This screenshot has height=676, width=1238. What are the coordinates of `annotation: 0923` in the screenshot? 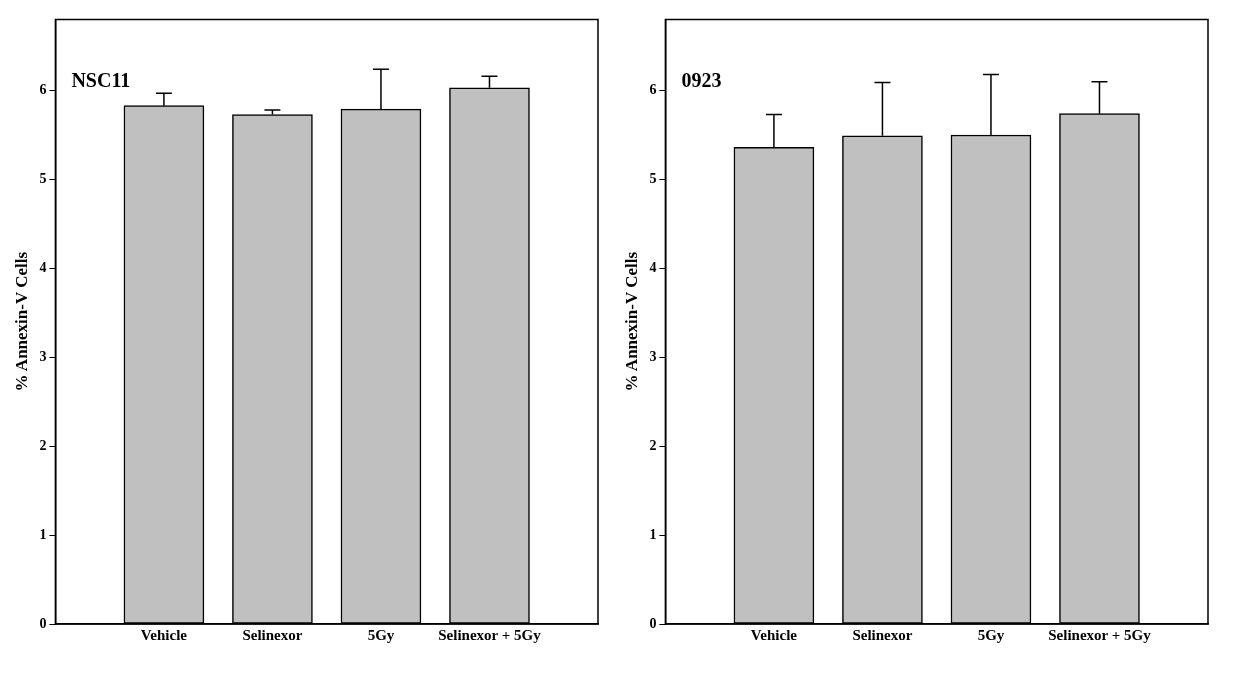 It's located at (701, 79).